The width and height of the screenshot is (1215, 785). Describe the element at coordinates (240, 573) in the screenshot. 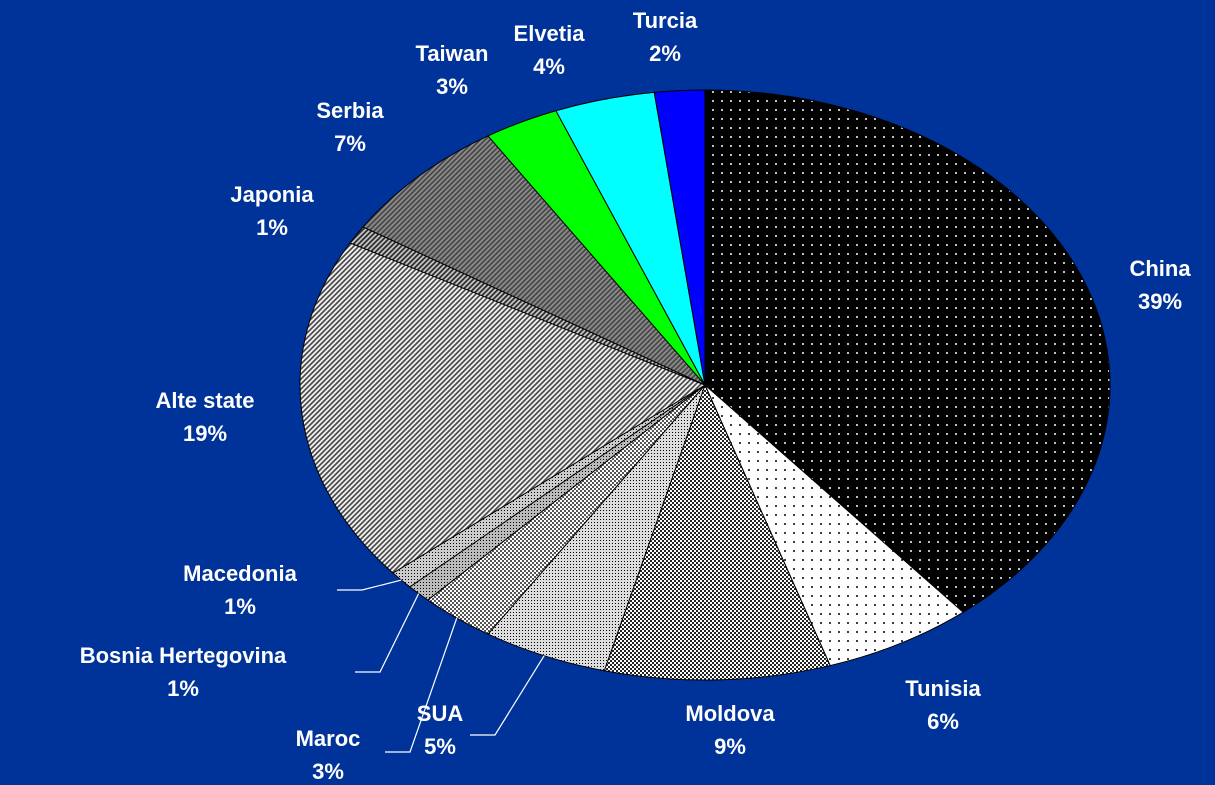

I see `slice-label: Macedonia` at that location.